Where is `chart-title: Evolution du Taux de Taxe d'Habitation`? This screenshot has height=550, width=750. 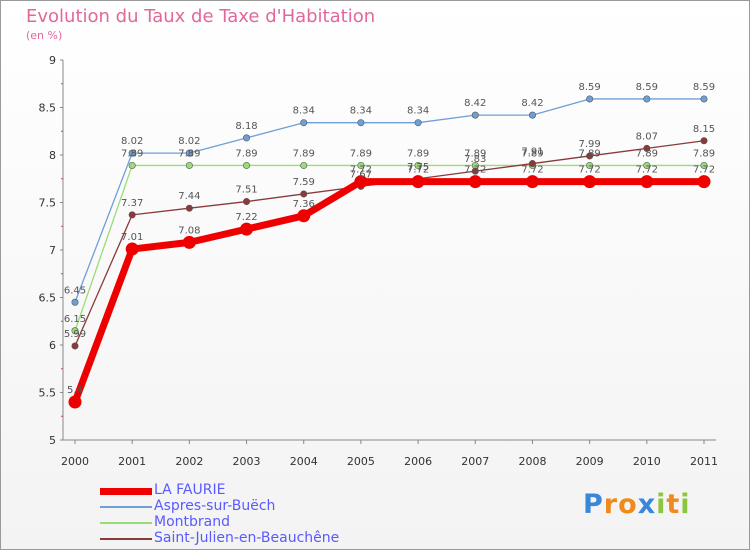 chart-title: Evolution du Taux de Taxe d'Habitation is located at coordinates (201, 16).